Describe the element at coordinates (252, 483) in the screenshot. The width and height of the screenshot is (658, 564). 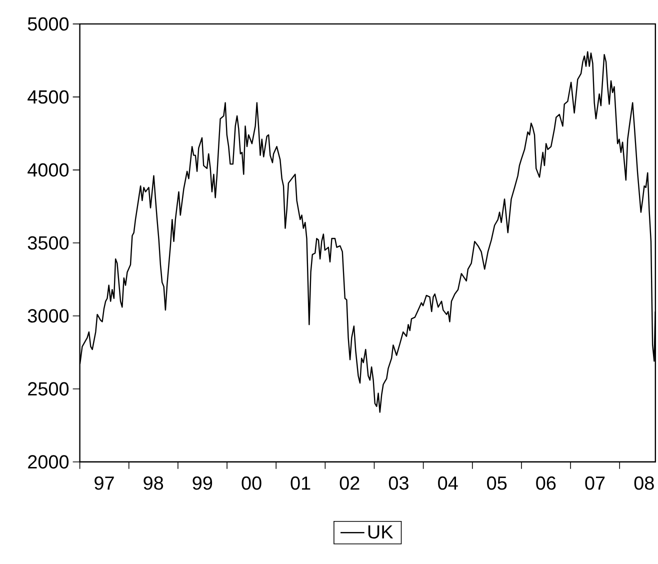
I see `x-tick-label: 00` at that location.